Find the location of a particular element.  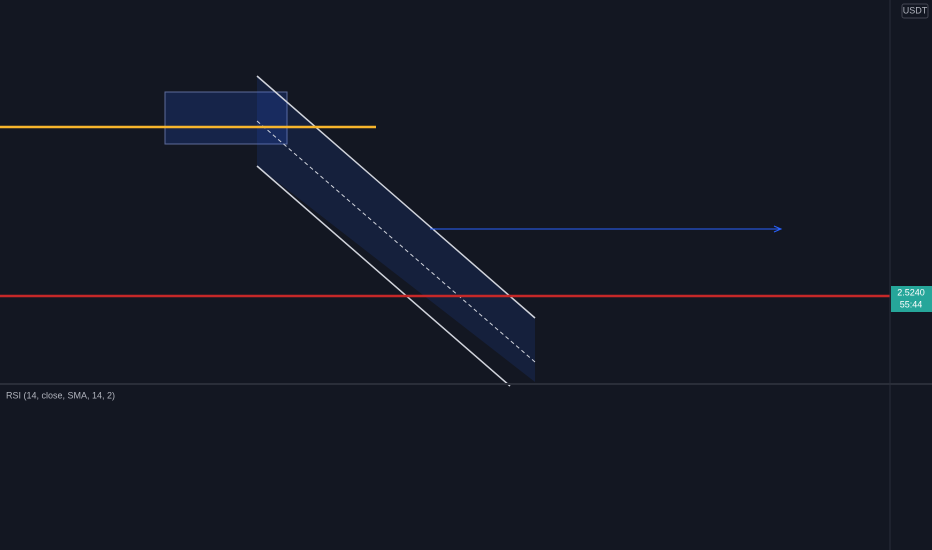

currency: USDT is located at coordinates (915, 10).